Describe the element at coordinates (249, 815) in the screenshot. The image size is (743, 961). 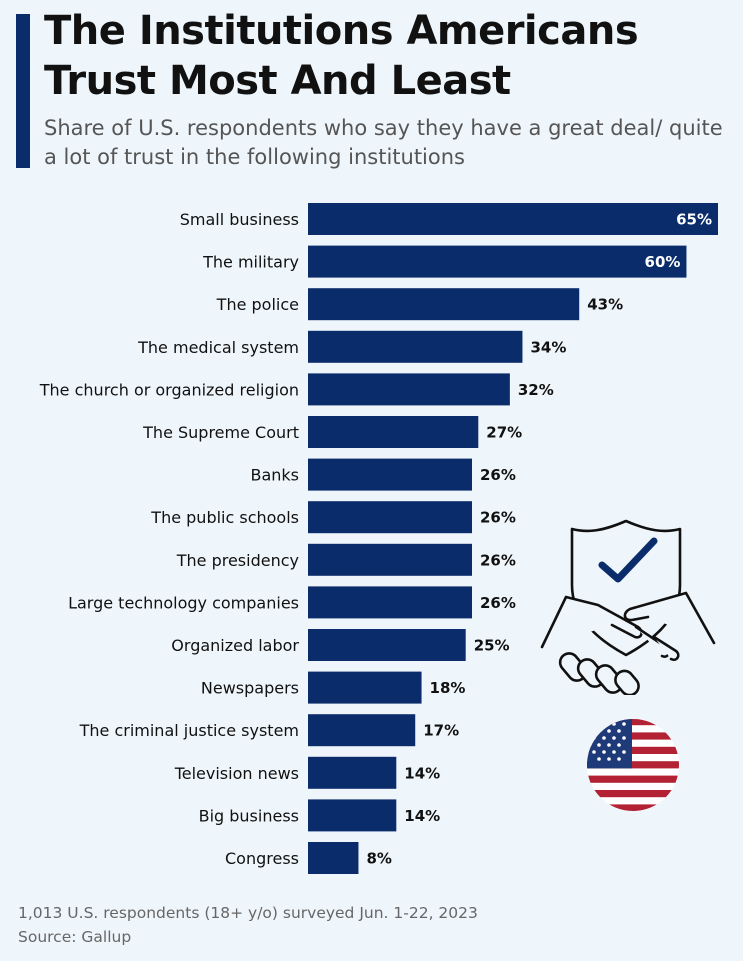
I see `category-label: Big business` at that location.